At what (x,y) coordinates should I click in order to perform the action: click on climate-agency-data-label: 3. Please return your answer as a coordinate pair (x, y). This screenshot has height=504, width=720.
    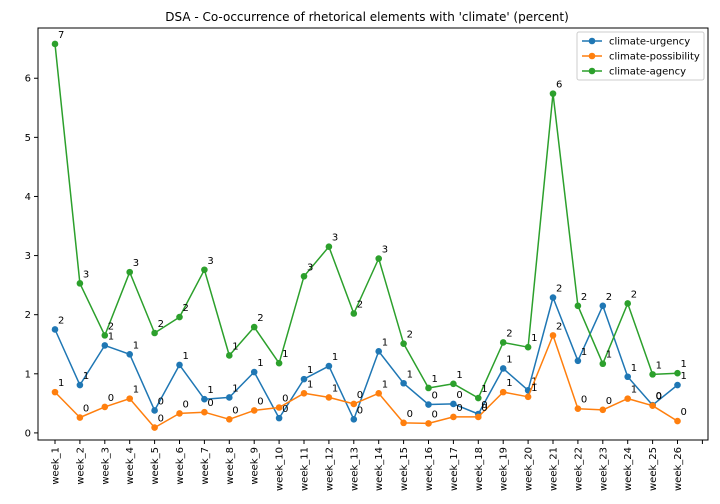
    Looking at the image, I should click on (385, 250).